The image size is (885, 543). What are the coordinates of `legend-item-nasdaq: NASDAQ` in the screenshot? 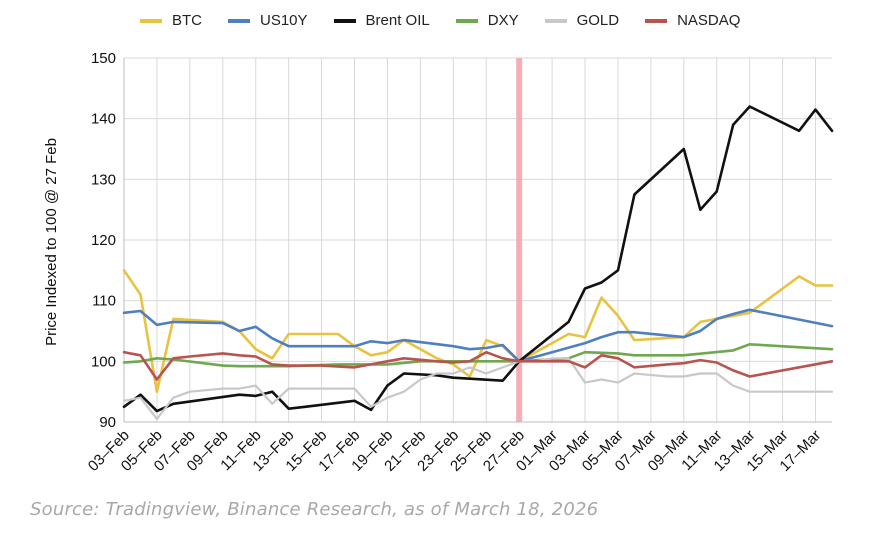 It's located at (692, 20).